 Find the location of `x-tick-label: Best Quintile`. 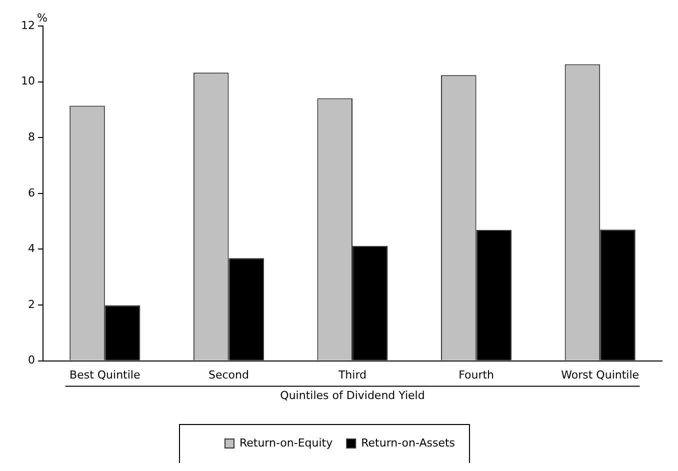

x-tick-label: Best Quintile is located at coordinates (105, 375).